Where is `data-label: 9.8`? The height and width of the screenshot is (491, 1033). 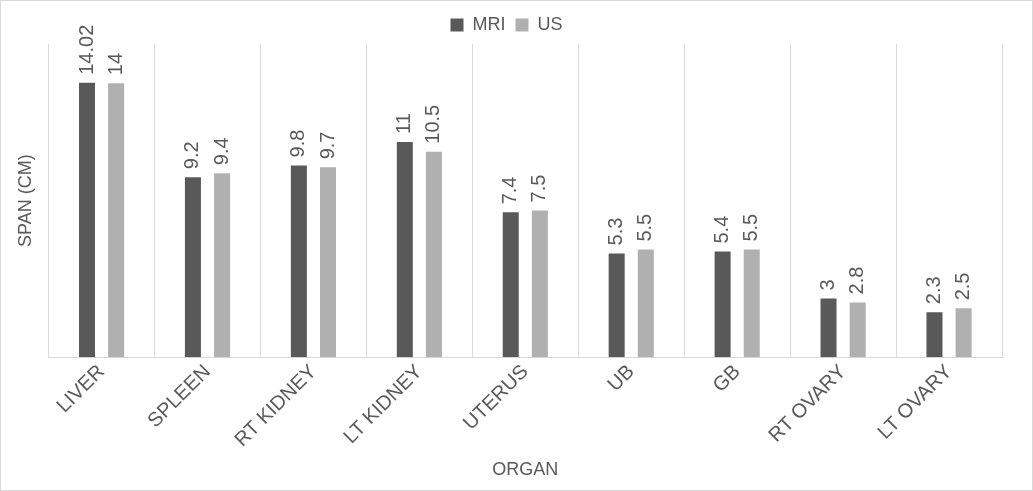 data-label: 9.8 is located at coordinates (297, 143).